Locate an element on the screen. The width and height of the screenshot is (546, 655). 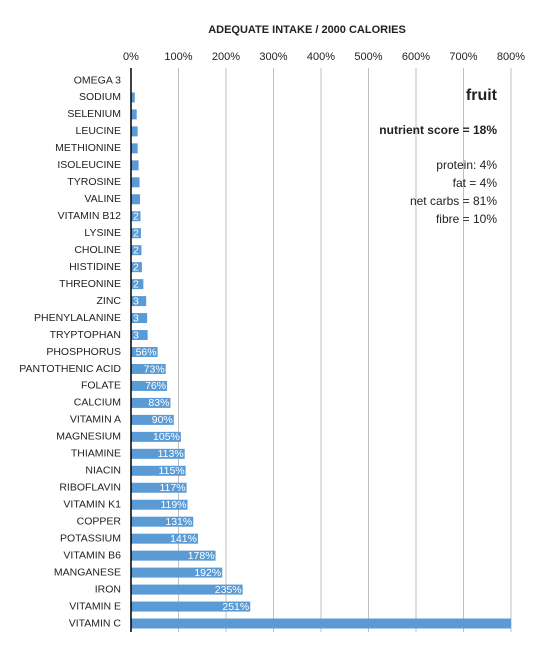
data-label: 131% is located at coordinates (178, 522).